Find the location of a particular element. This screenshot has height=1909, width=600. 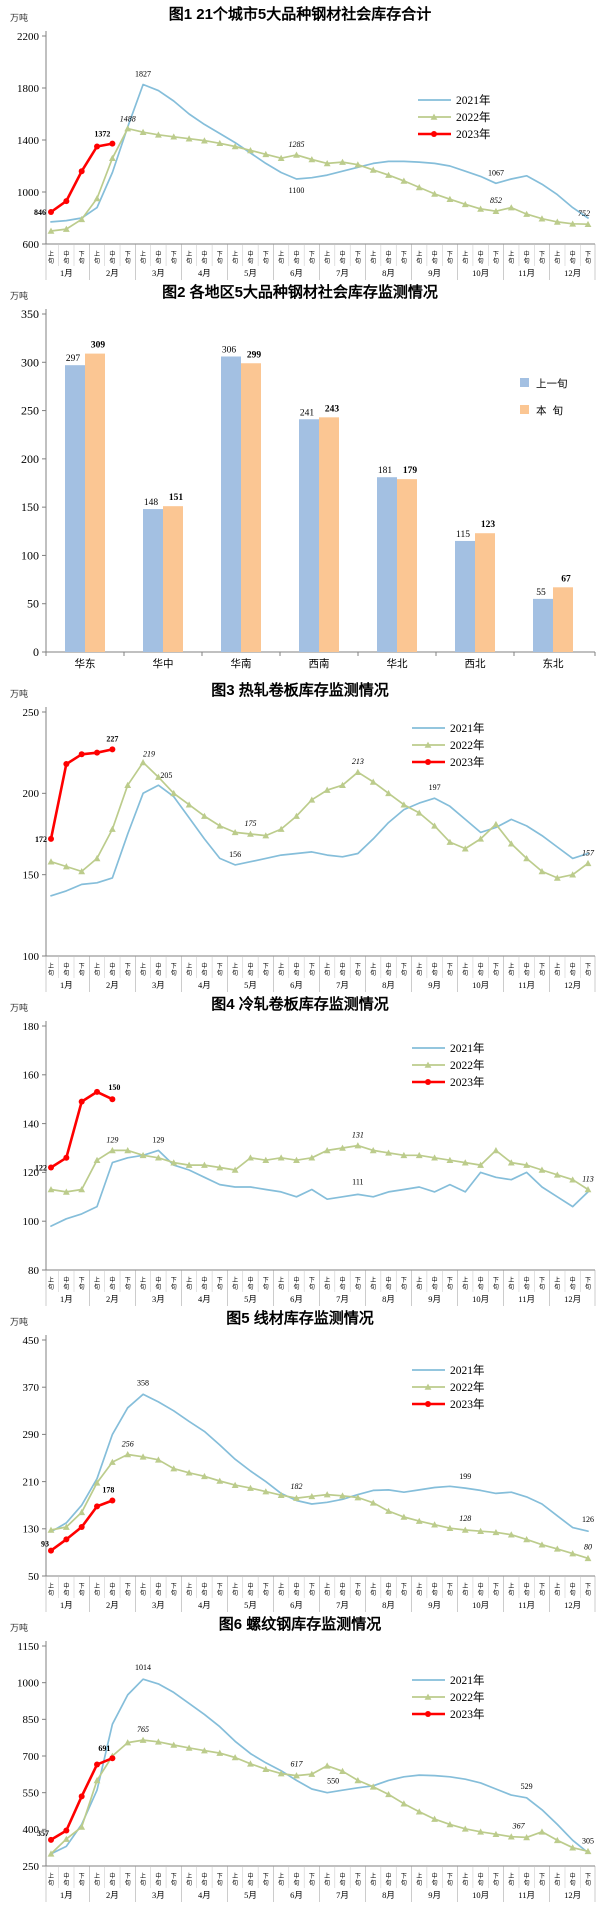

legend-swatch is located at coordinates (524, 382).